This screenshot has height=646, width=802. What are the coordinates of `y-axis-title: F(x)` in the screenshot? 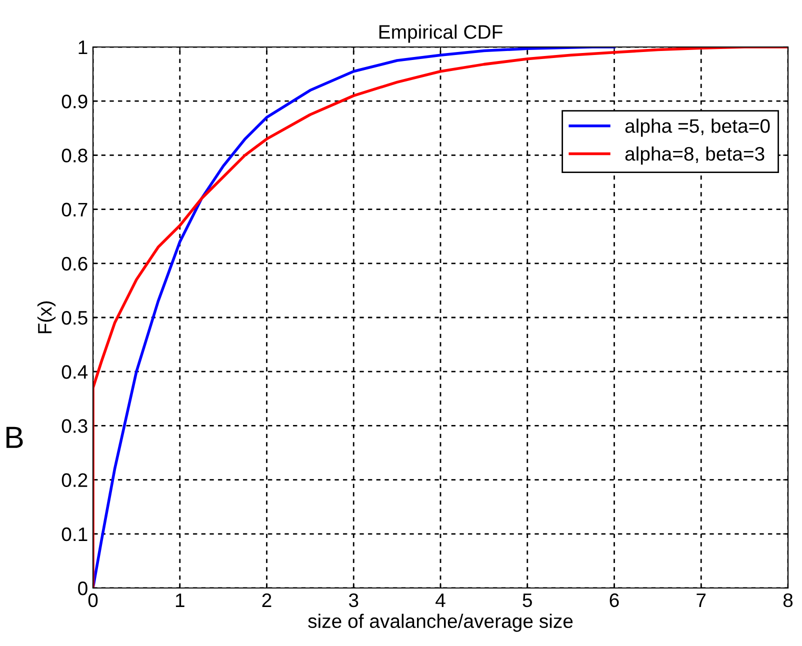 It's located at (46, 317).